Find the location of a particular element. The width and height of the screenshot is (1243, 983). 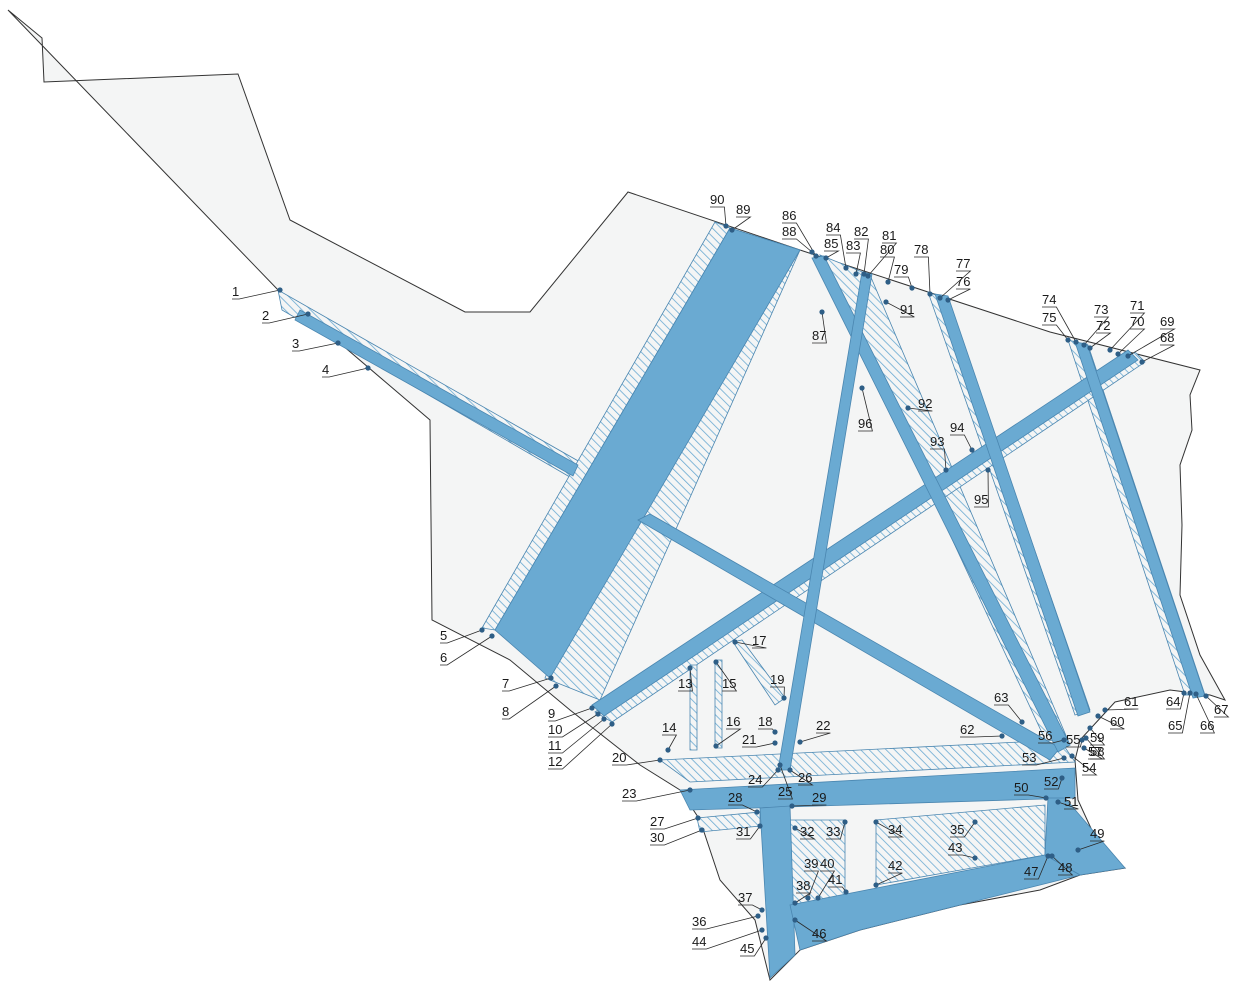

point-label-61: 61 is located at coordinates (1131, 701).